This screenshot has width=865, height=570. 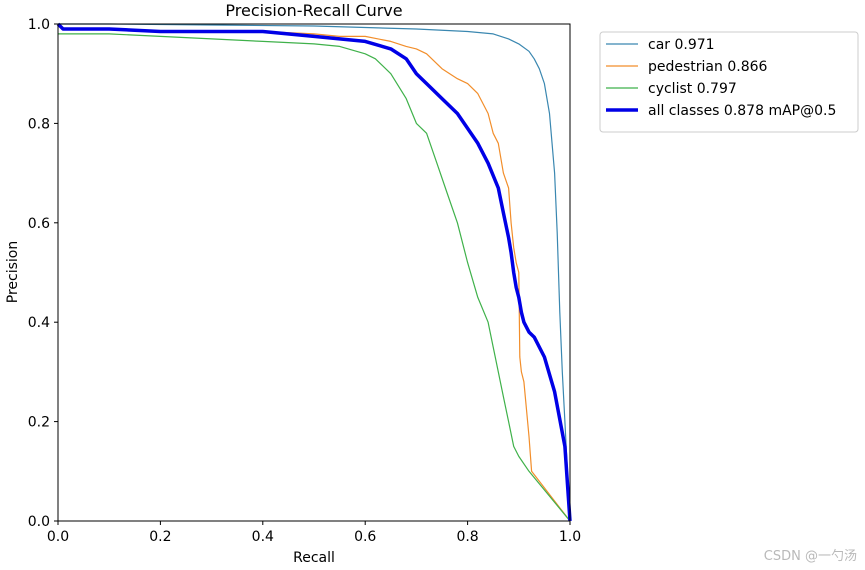 I want to click on legend-label: pedestrian 0.866, so click(x=708, y=67).